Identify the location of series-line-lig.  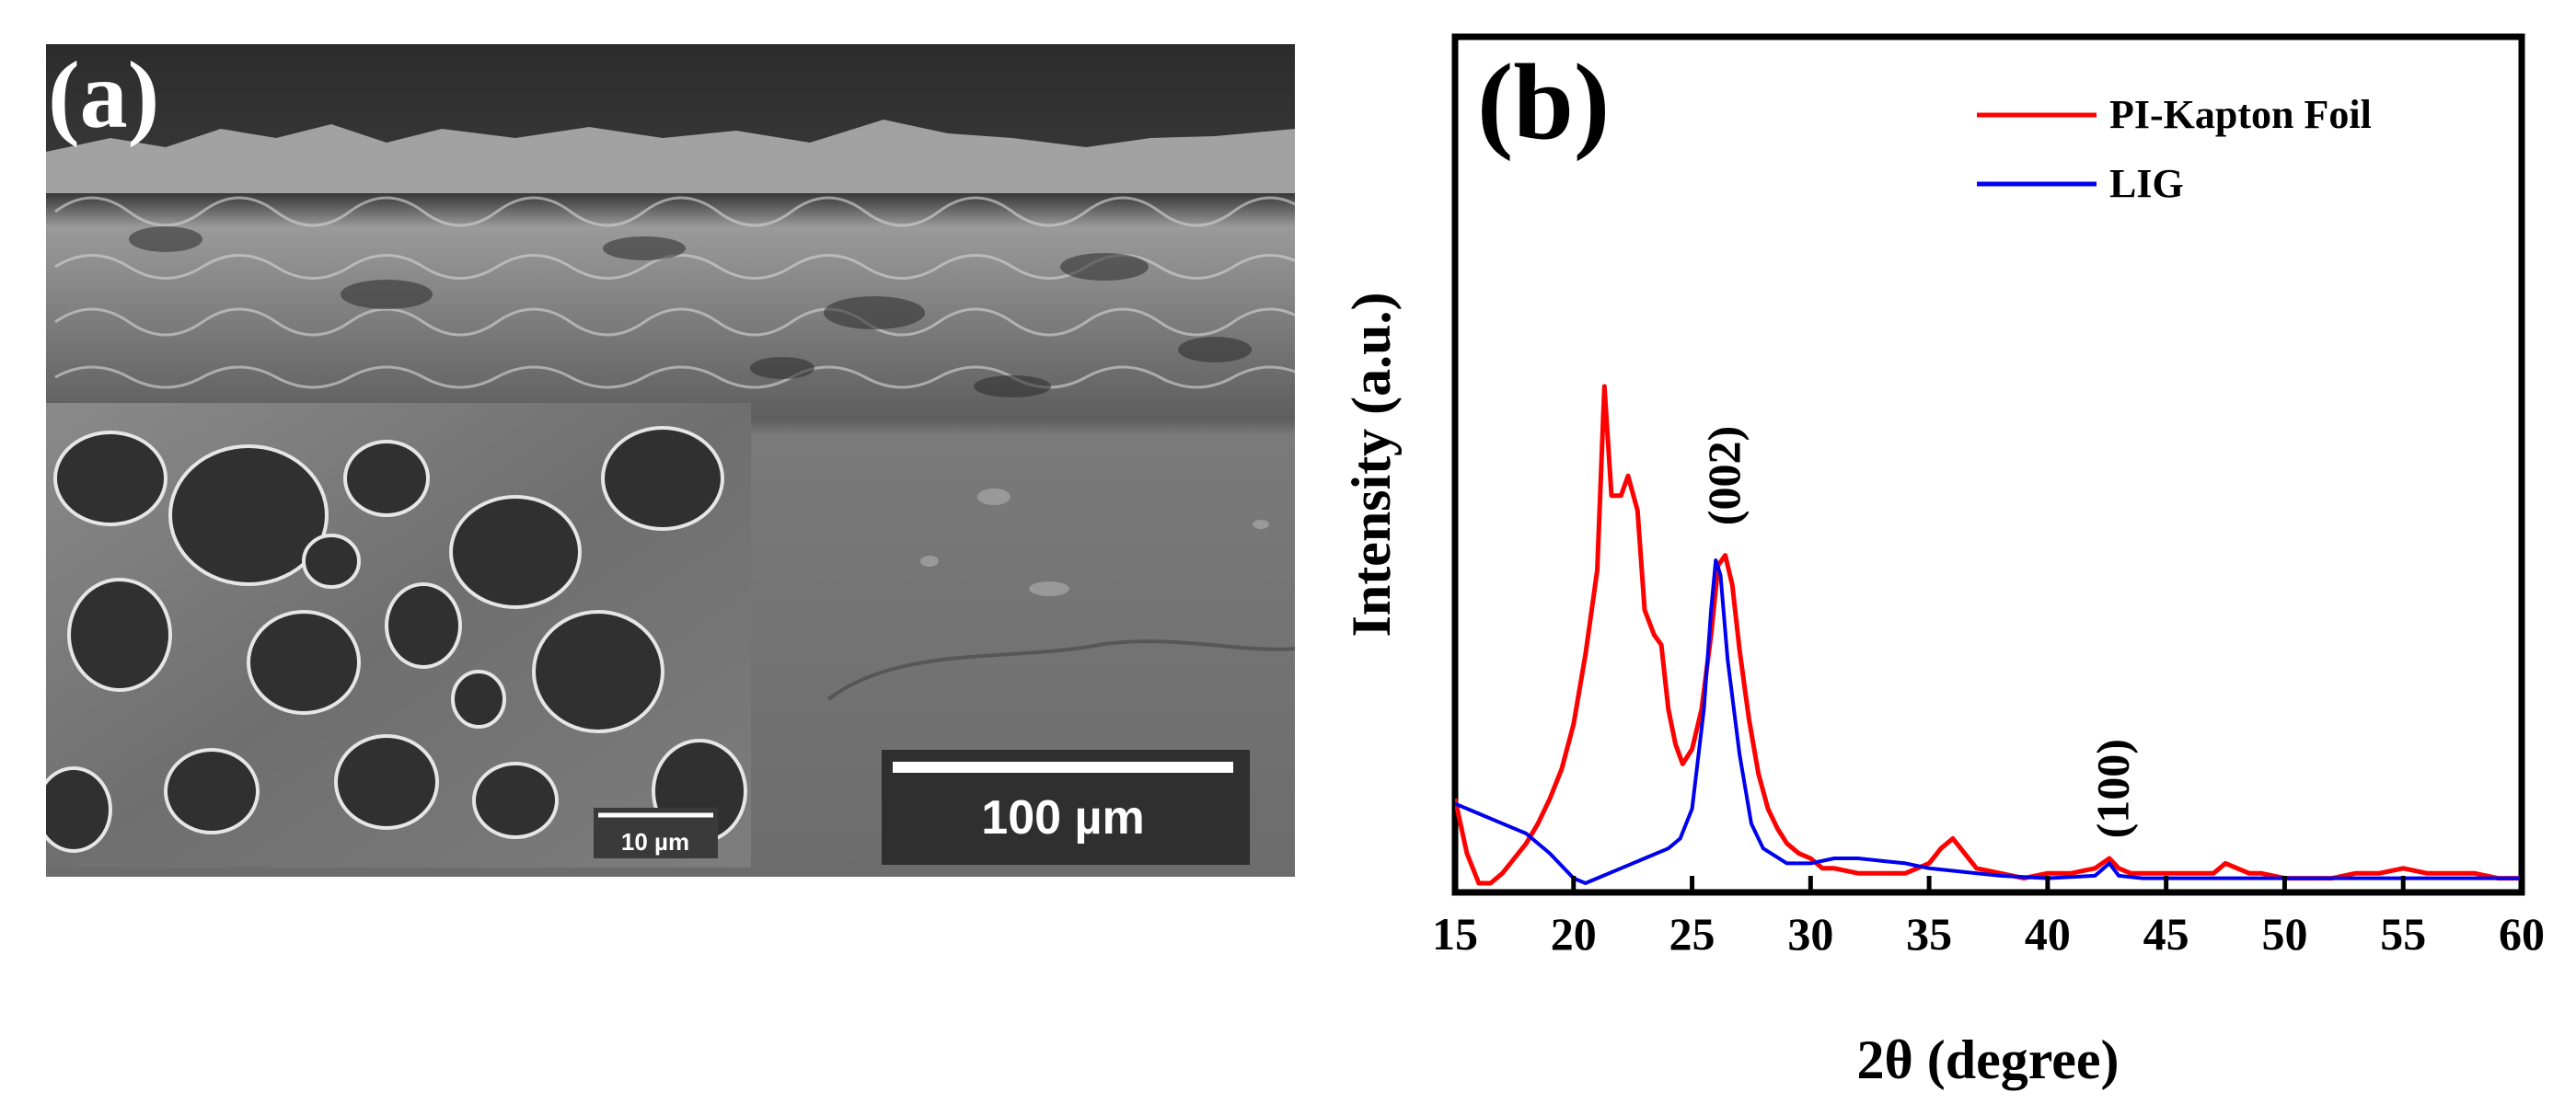
(1988, 721).